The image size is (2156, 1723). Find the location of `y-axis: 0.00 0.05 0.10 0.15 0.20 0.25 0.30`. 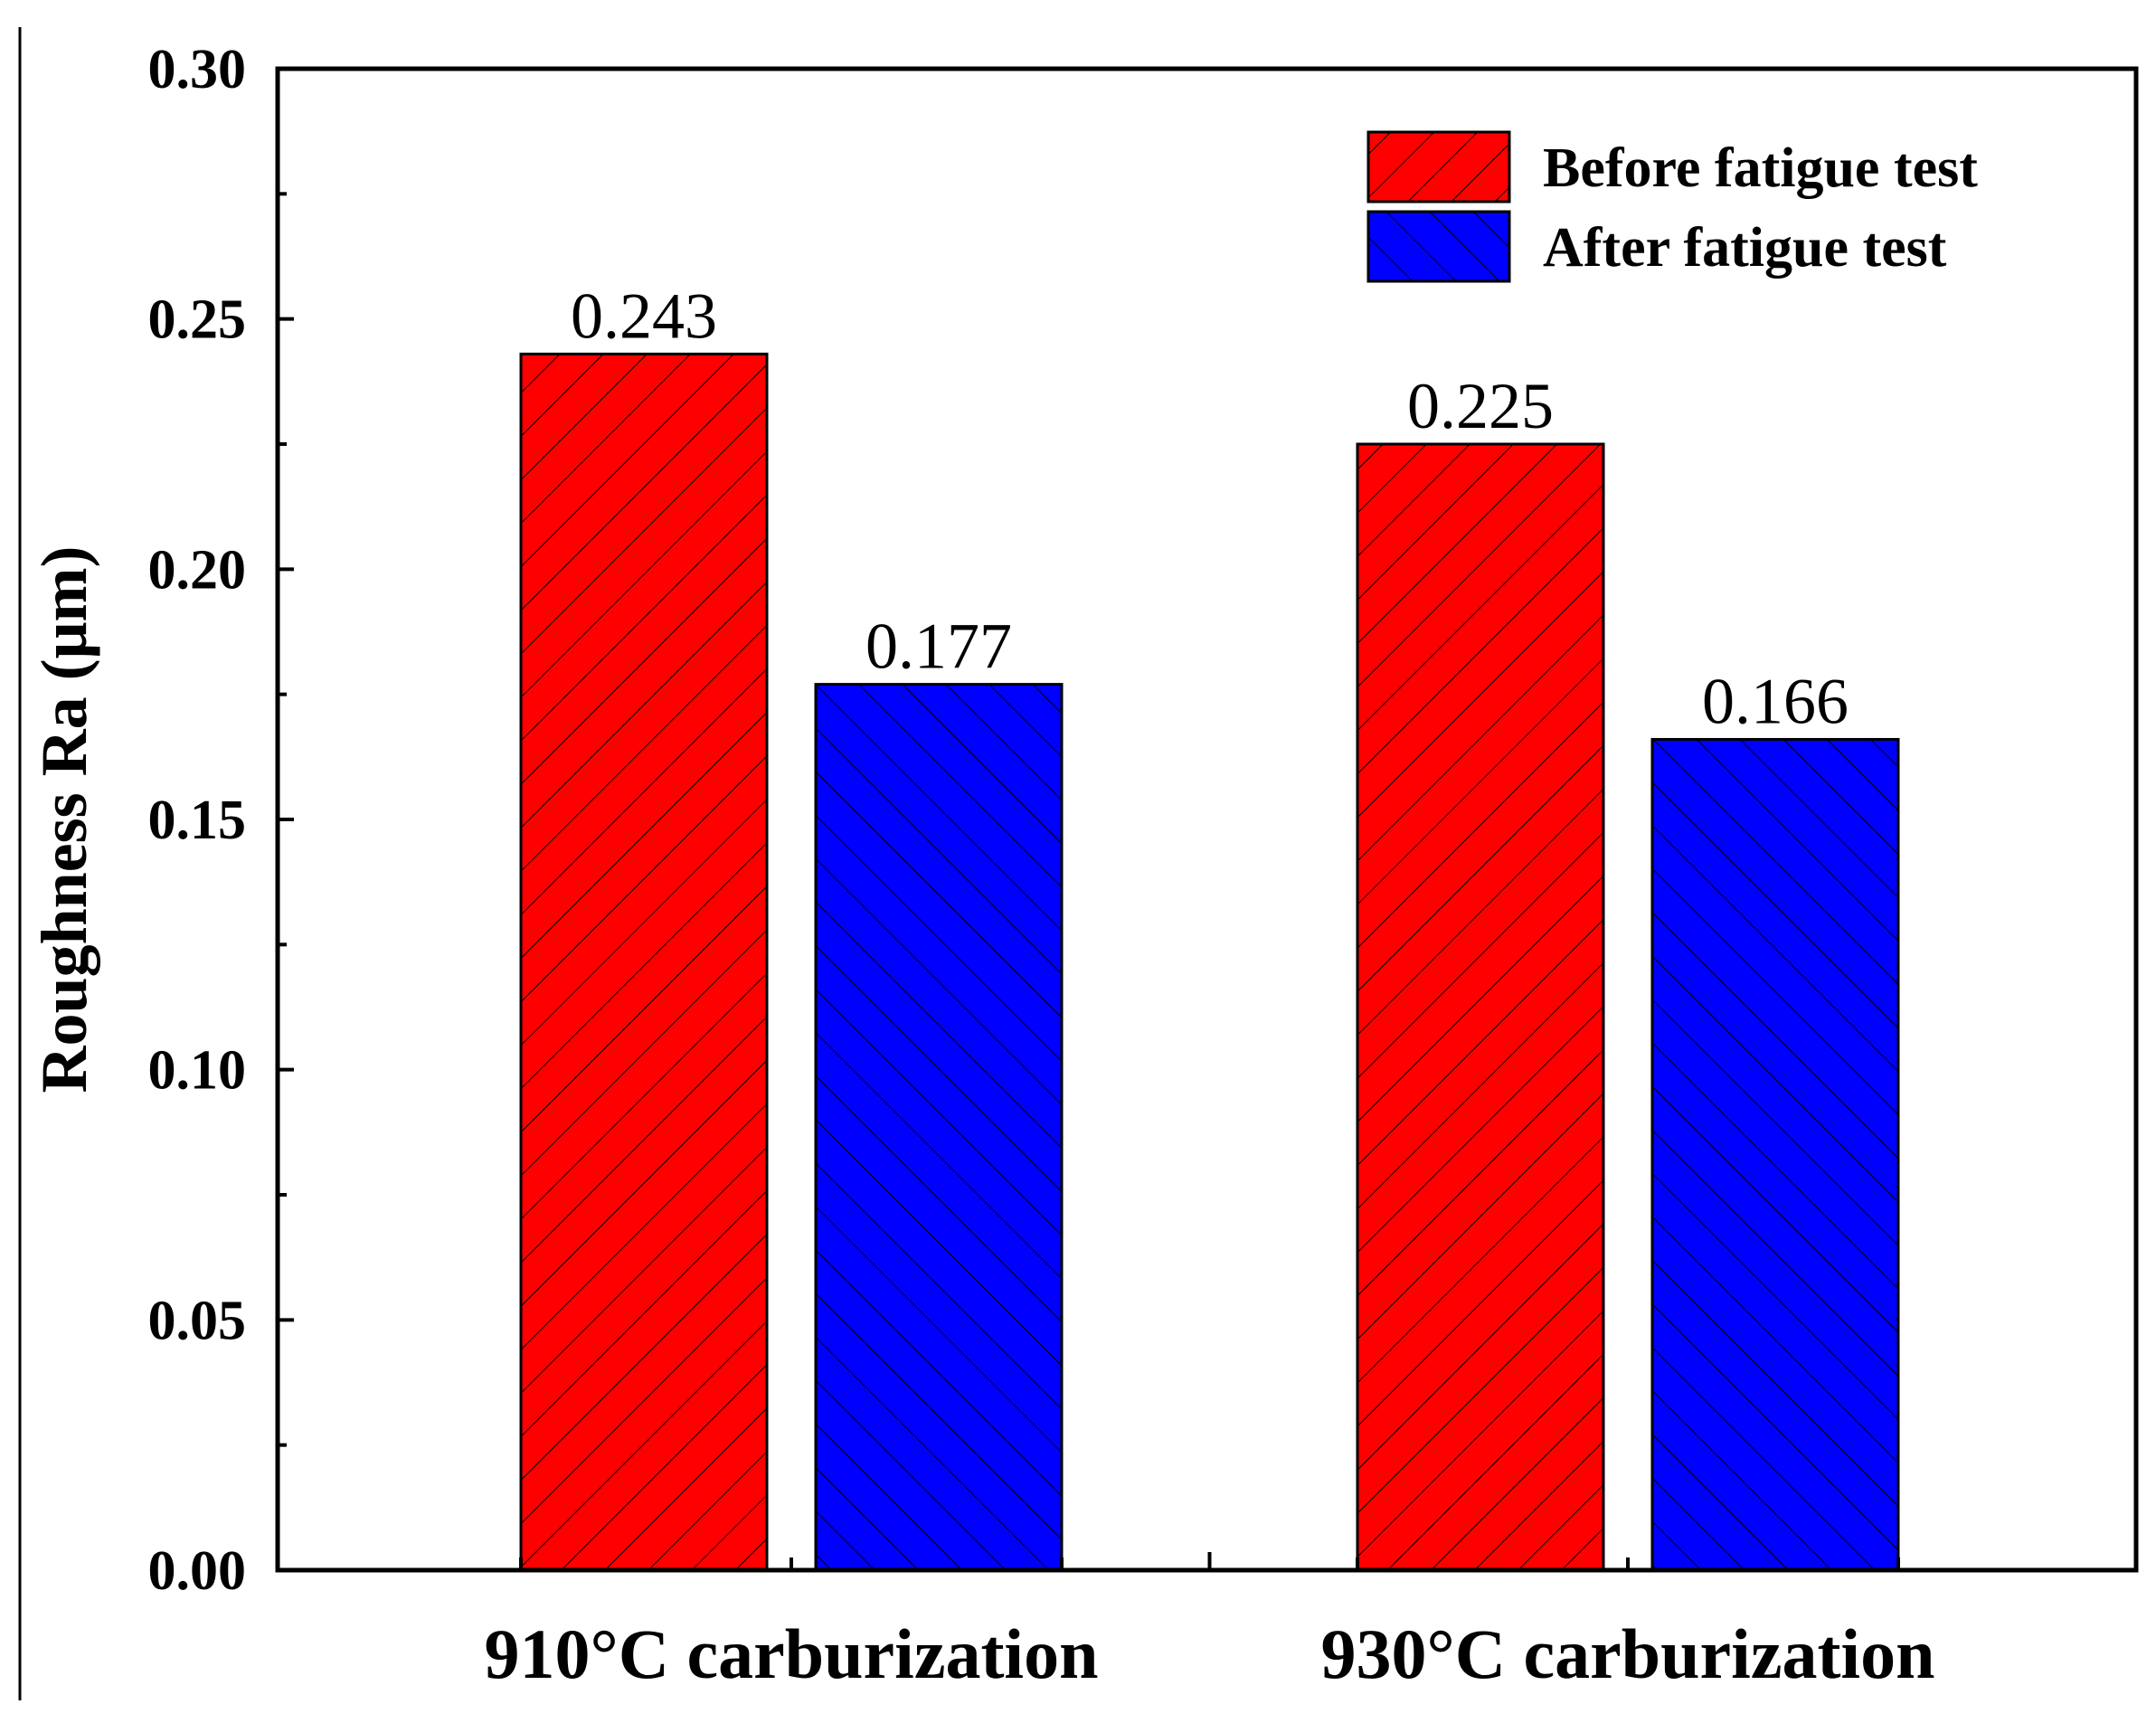

y-axis: 0.00 0.05 0.10 0.15 0.20 0.25 0.30 is located at coordinates (221, 820).